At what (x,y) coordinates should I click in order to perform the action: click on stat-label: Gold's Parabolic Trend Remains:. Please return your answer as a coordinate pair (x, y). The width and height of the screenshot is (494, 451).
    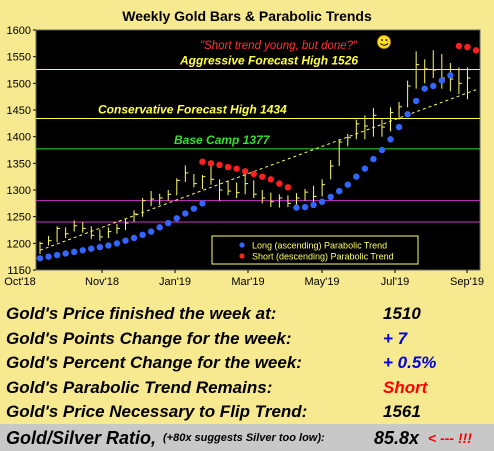
    Looking at the image, I should click on (139, 387).